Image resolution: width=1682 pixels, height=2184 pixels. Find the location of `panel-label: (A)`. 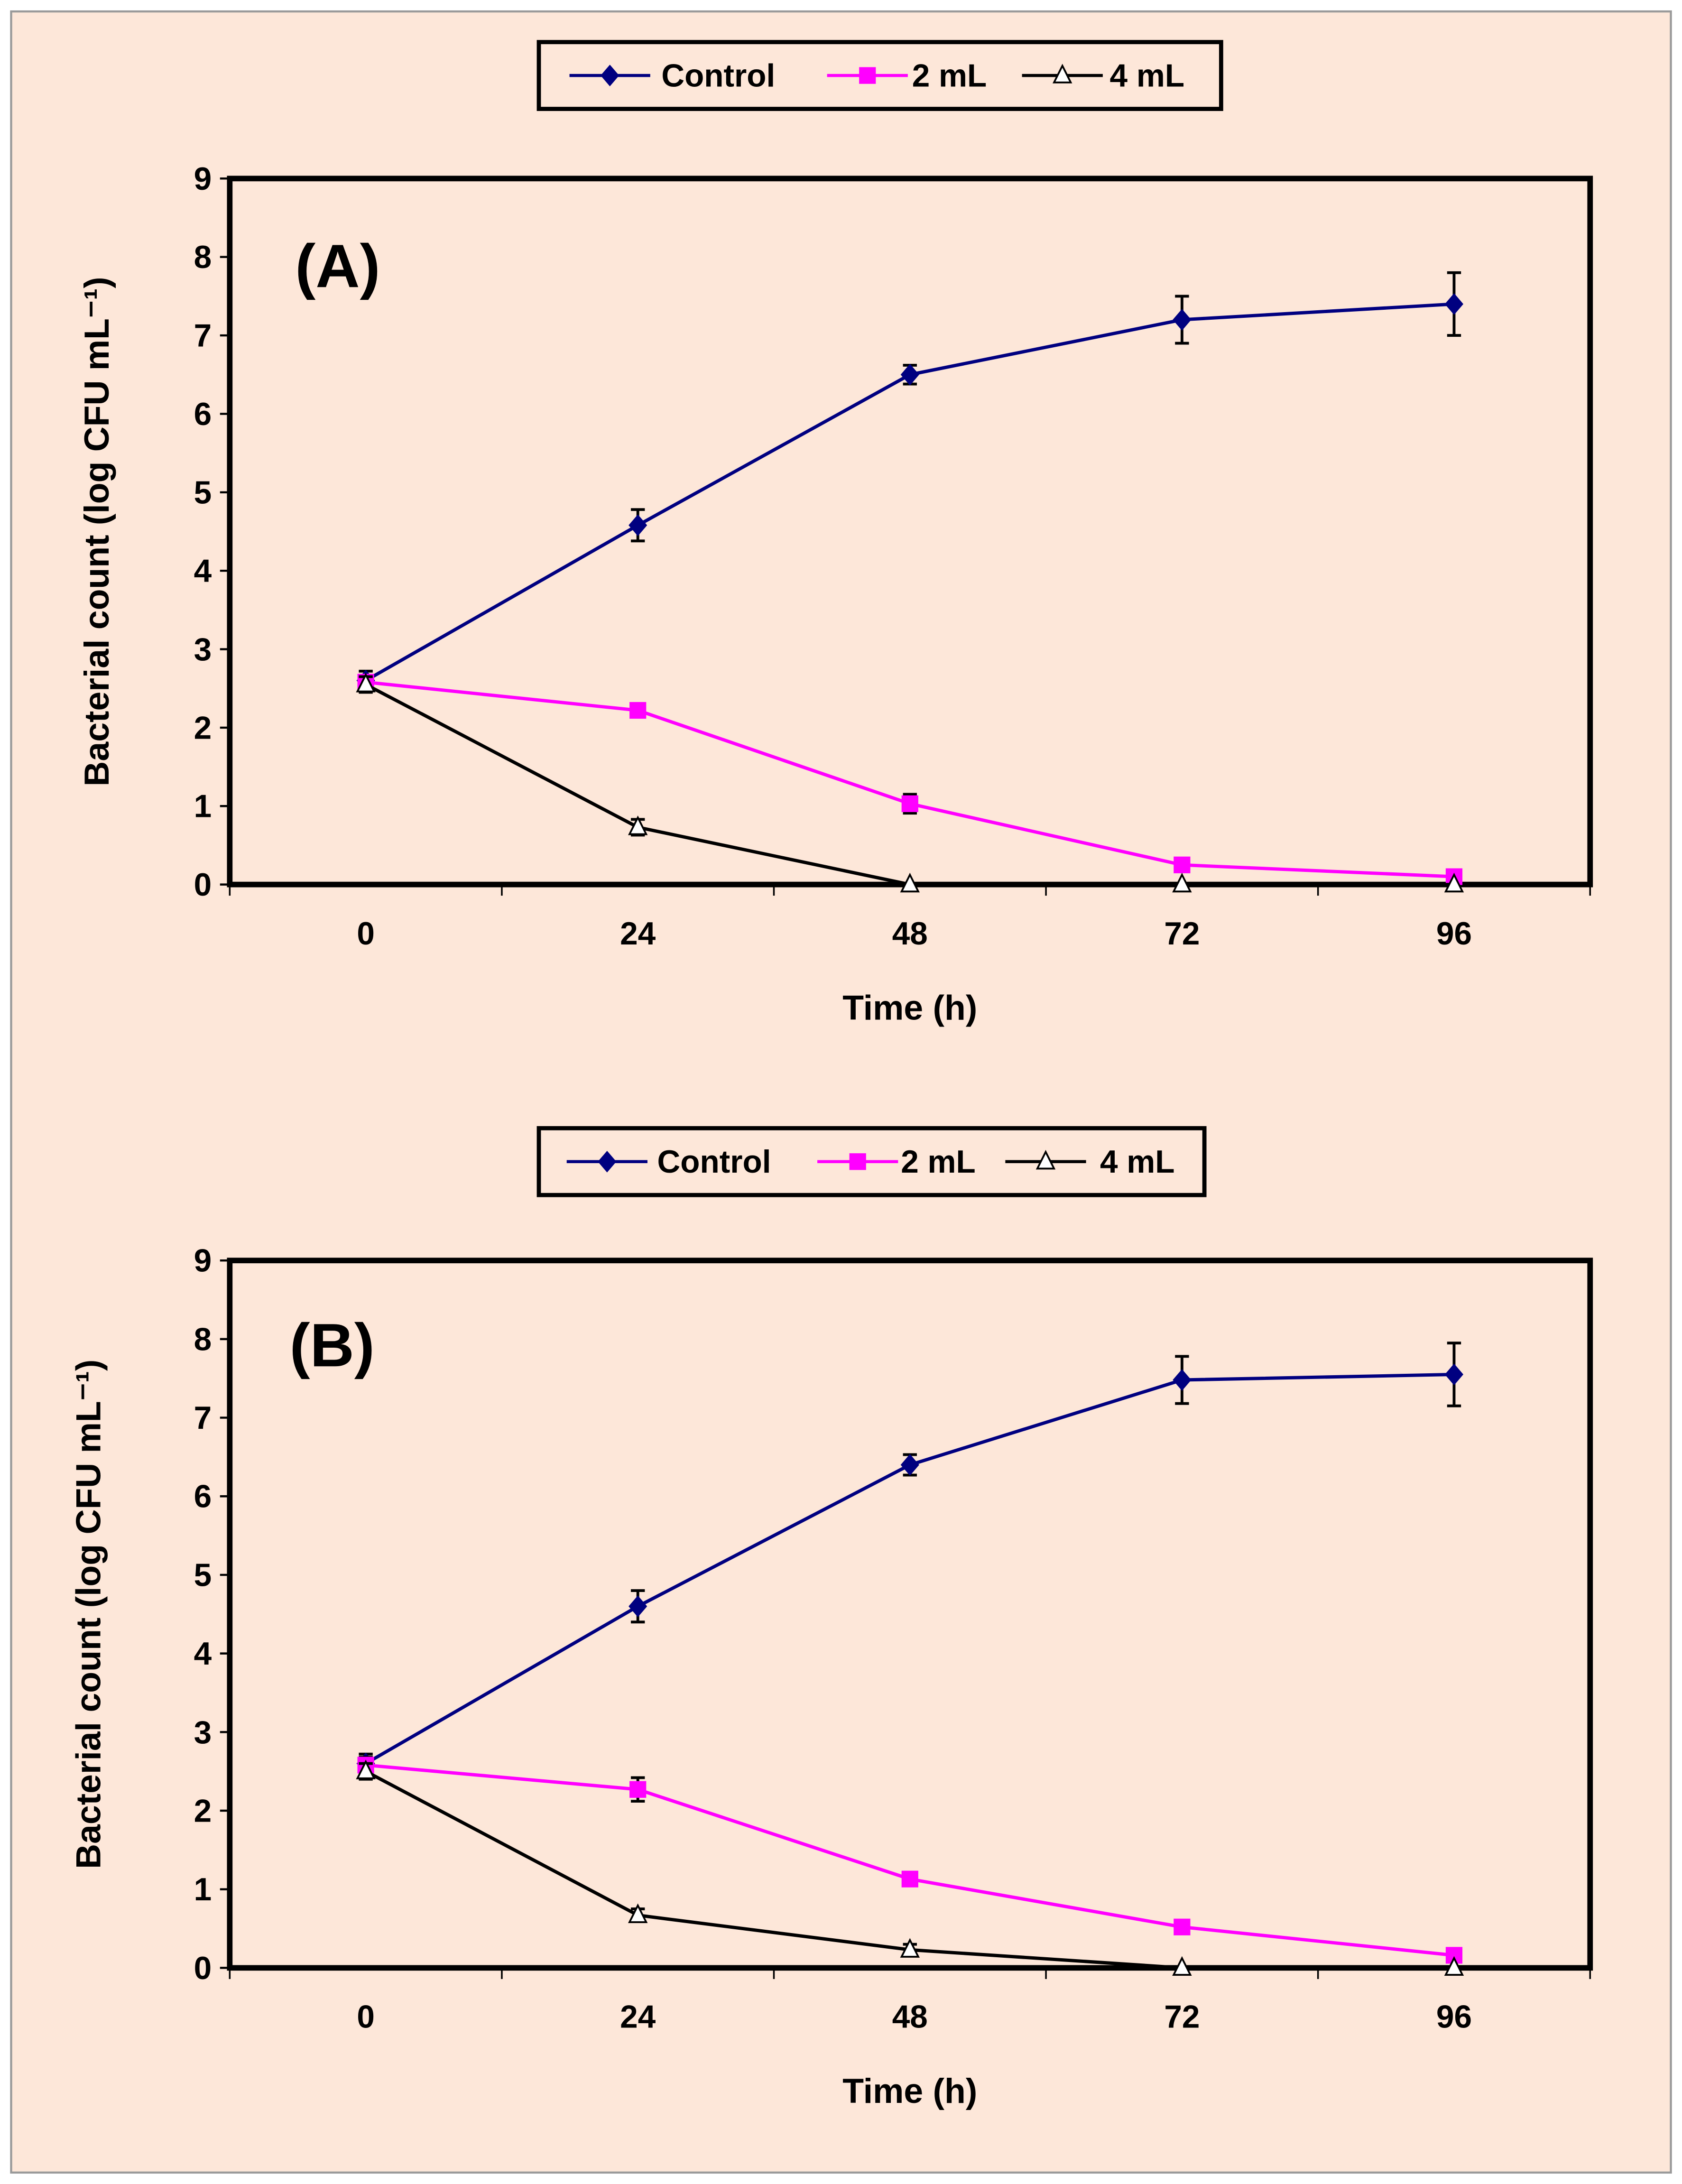

panel-label: (A) is located at coordinates (338, 266).